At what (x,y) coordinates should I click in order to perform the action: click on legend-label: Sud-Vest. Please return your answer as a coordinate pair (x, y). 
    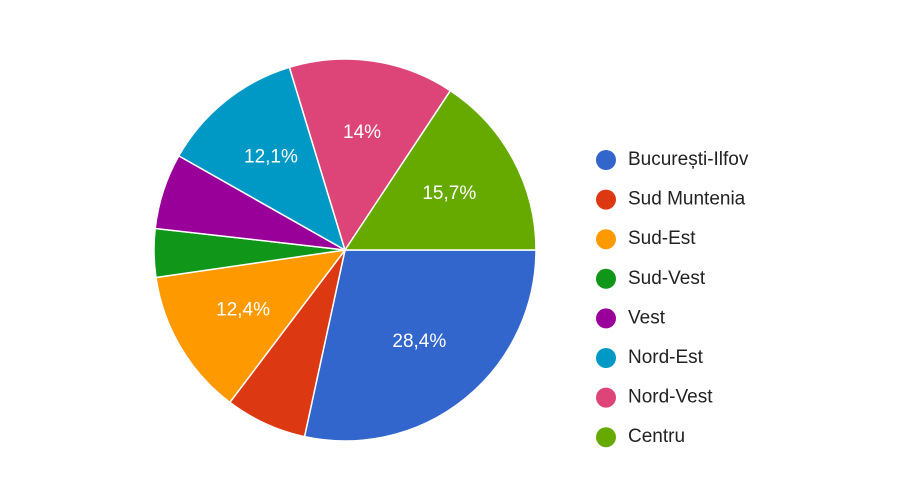
    Looking at the image, I should click on (667, 278).